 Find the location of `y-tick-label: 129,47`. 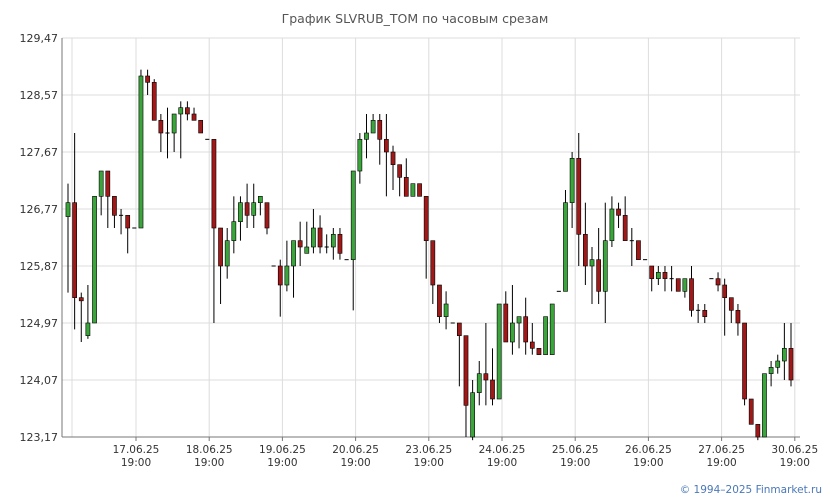

y-tick-label: 129,47 is located at coordinates (39, 38).